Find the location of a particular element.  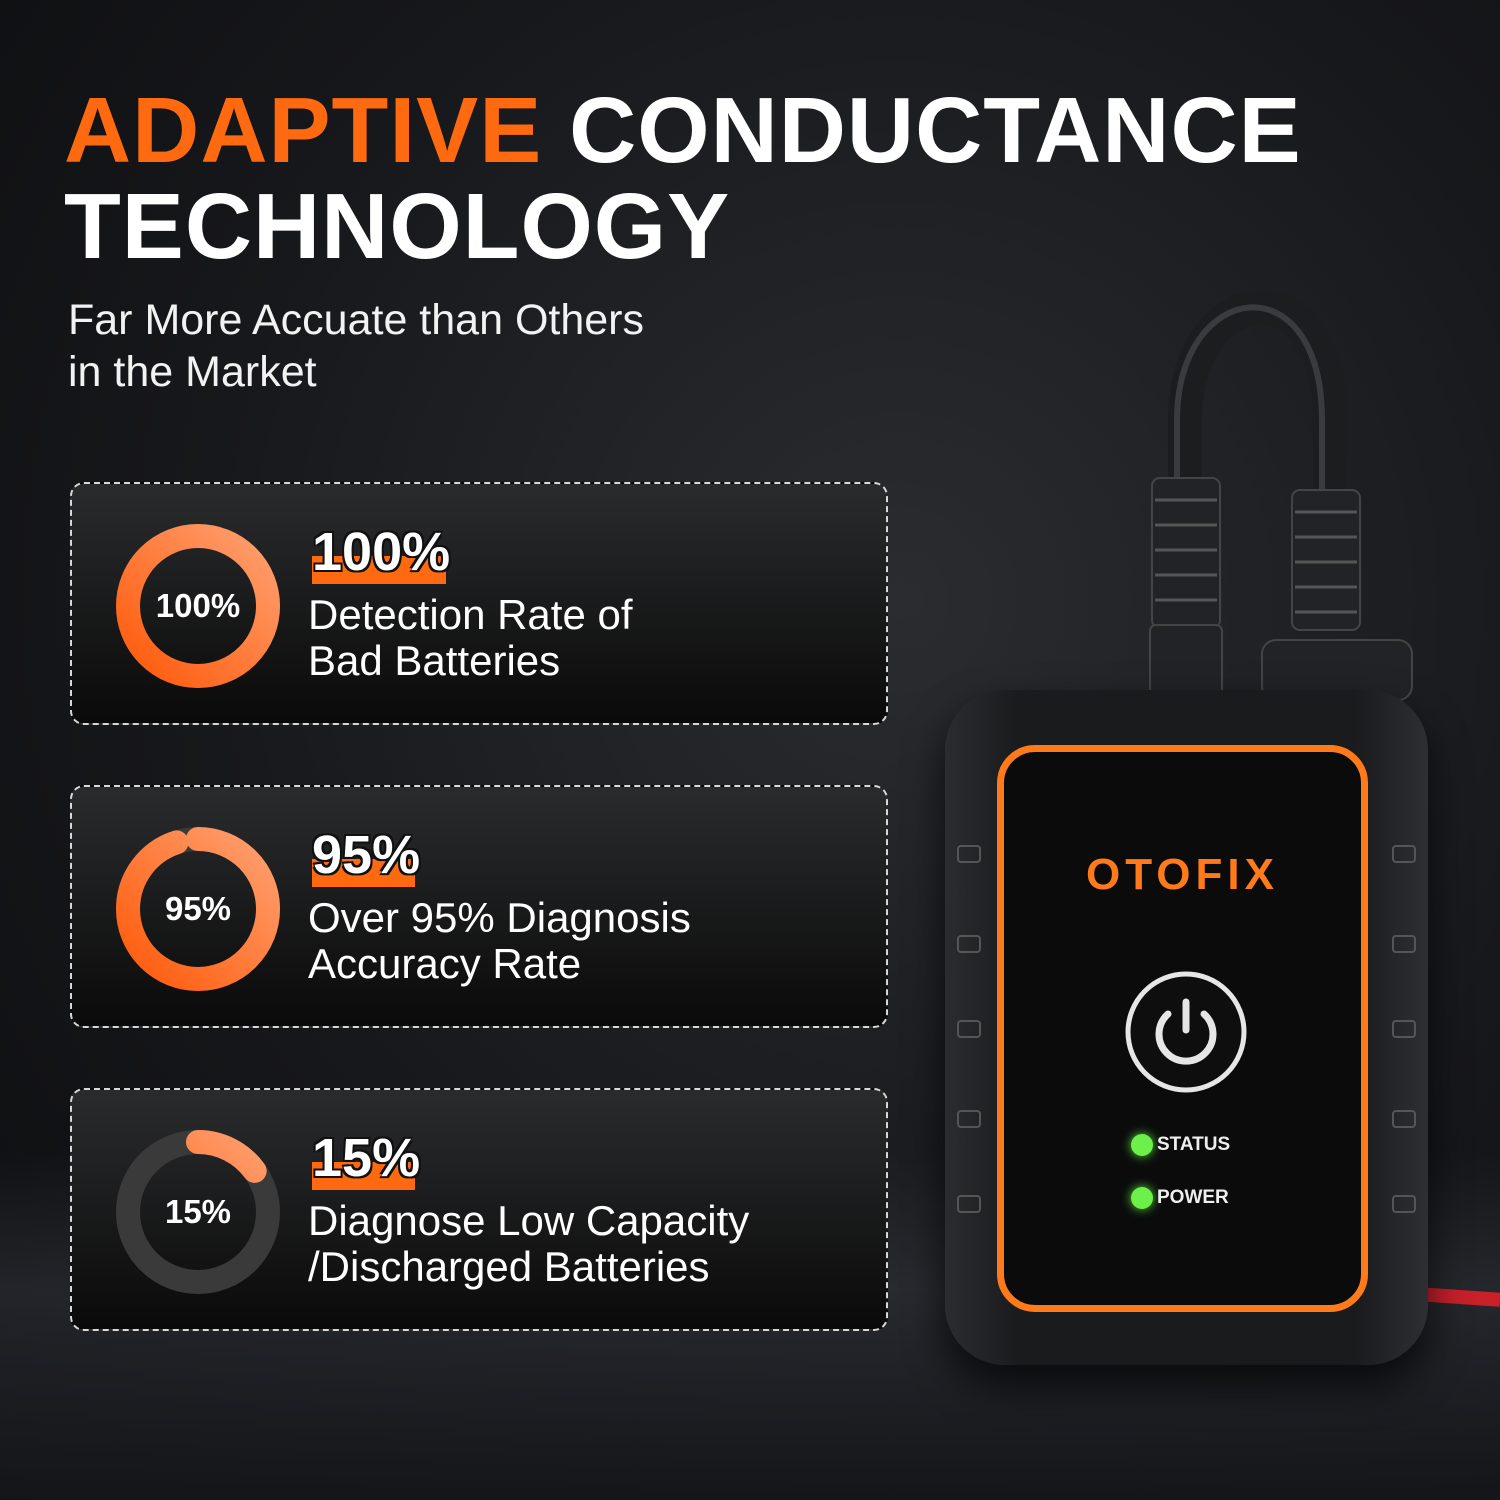

battery-tester-device: OTOFIX STATUS POWER is located at coordinates (1186, 1027).